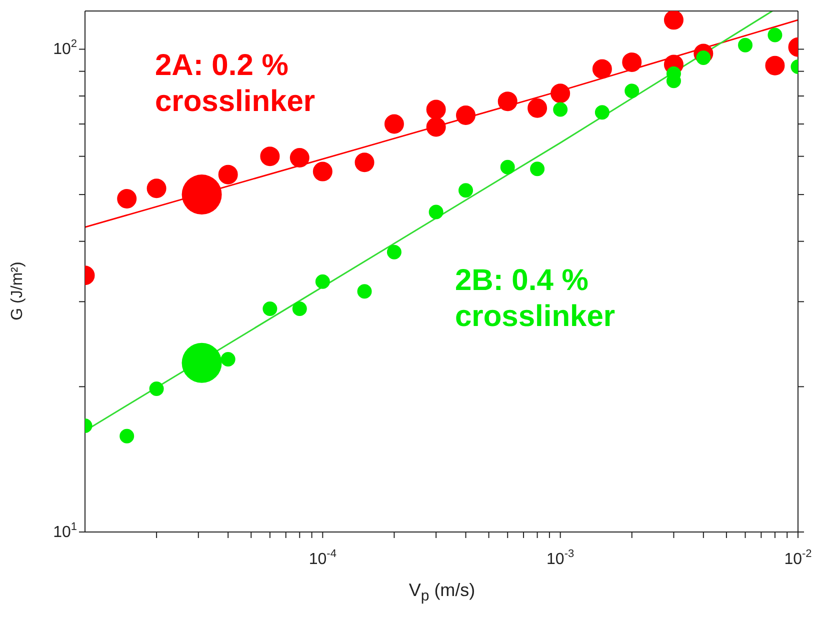  I want to click on y-tick-label: 10$^{1}$, so click(65, 531).